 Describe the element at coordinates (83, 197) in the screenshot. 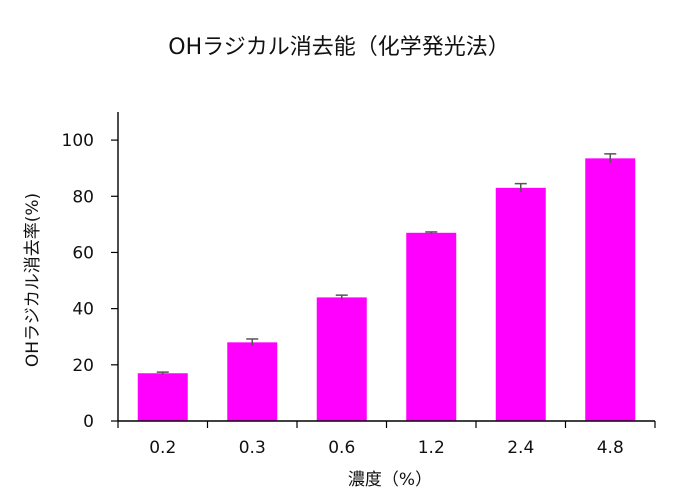

I see `y-tick-label: 80` at that location.